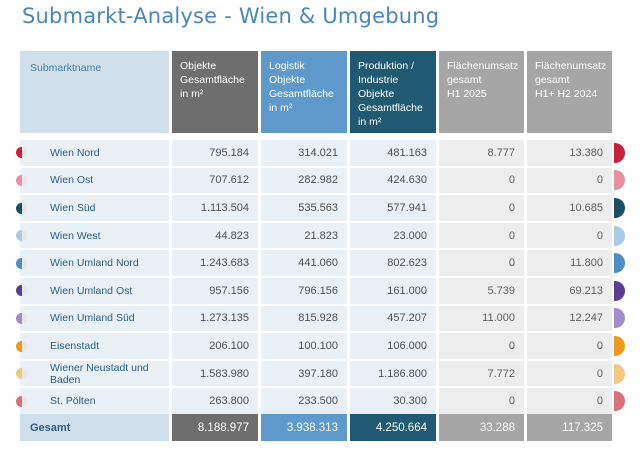  I want to click on header-line: Industrie, so click(378, 80).